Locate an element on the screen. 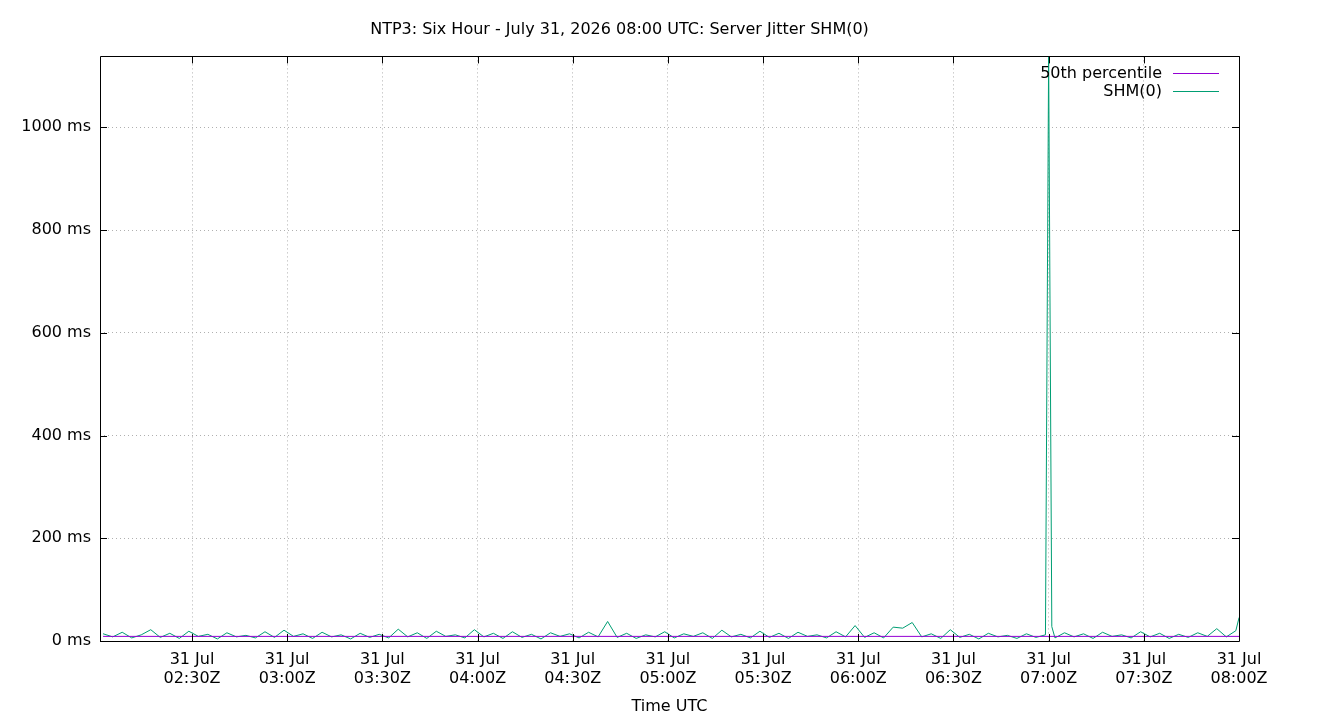 The image size is (1340, 720). y-tick-label: 600 ms is located at coordinates (61, 331).